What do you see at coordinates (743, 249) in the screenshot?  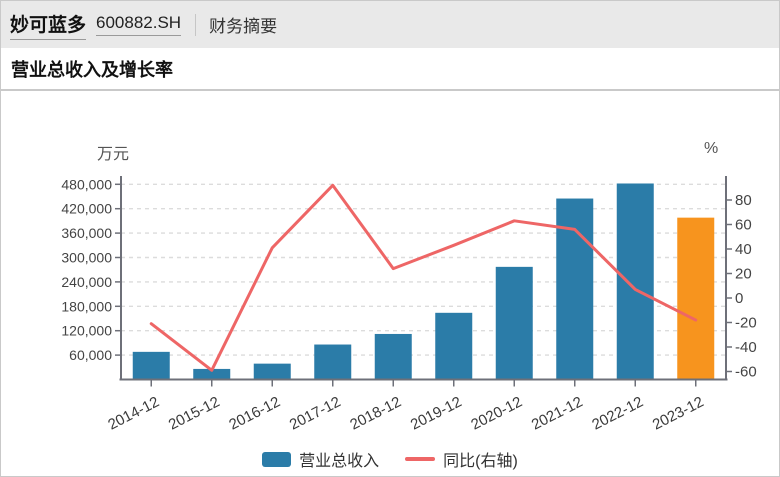 I see `right-axis-tick-label: 40` at bounding box center [743, 249].